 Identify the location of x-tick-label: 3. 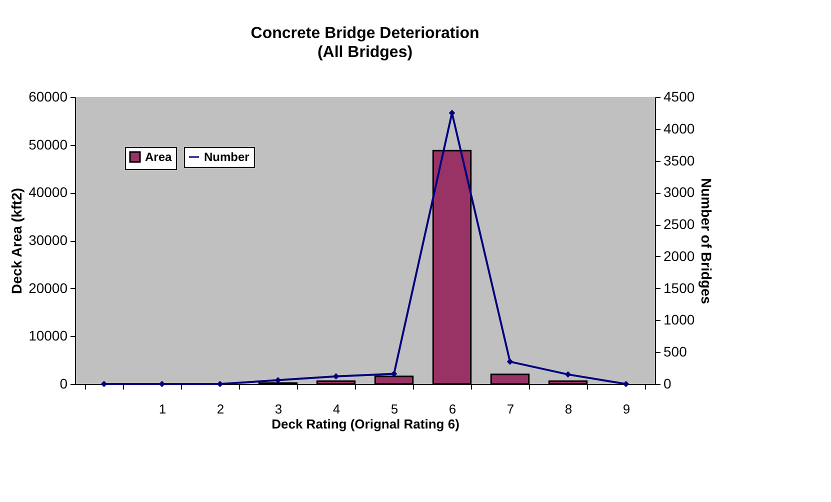
(278, 409).